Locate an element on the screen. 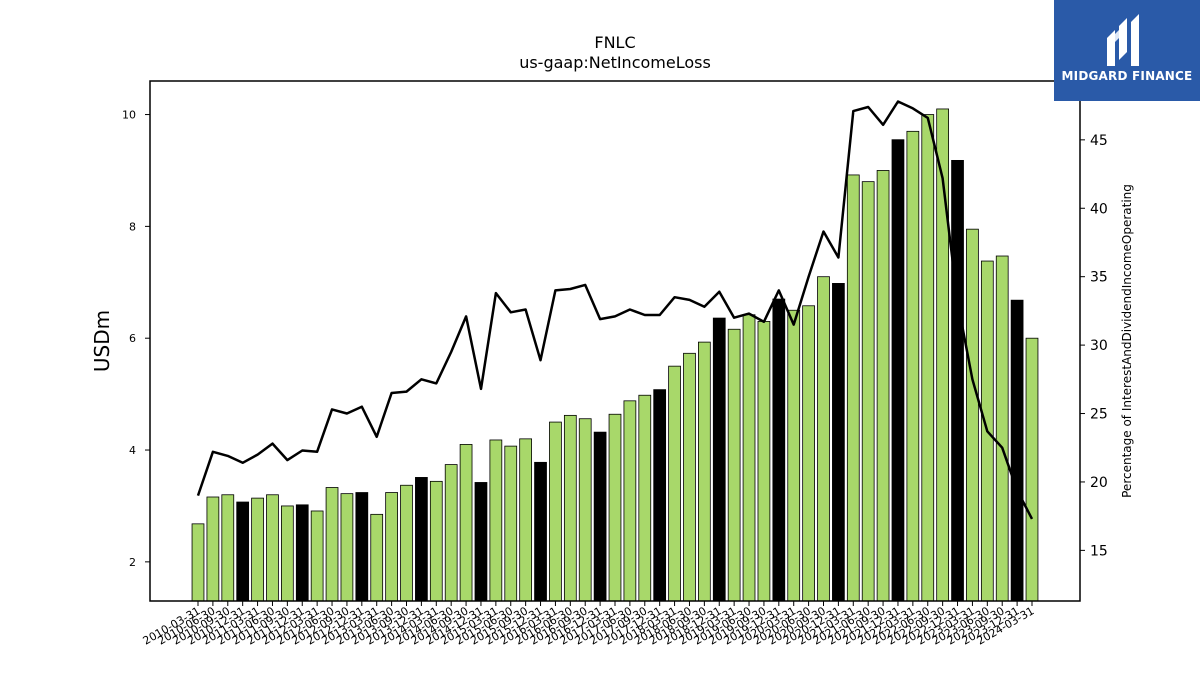 The width and height of the screenshot is (1200, 675). right-tick-label: 25 is located at coordinates (1099, 415).